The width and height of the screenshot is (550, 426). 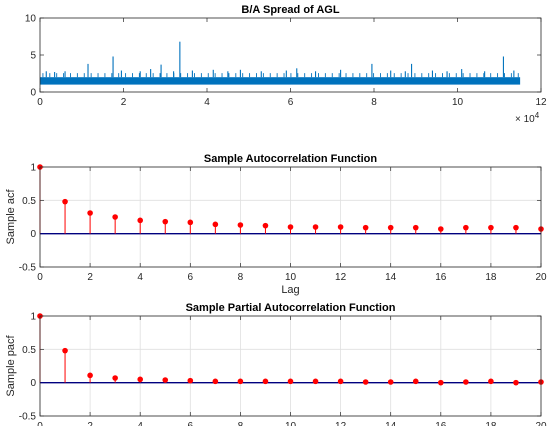 What do you see at coordinates (537, 115) in the screenshot?
I see `x-exponent-power: 4` at bounding box center [537, 115].